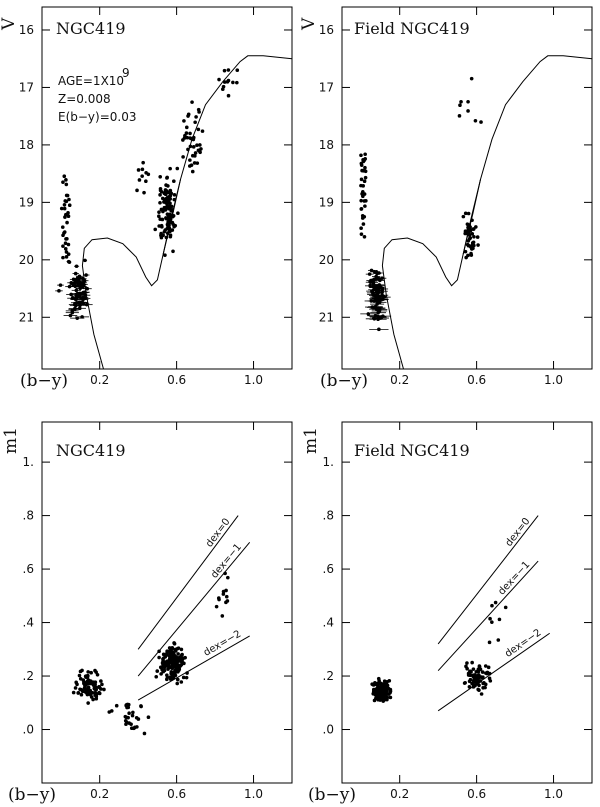 This screenshot has width=600, height=807. Describe the element at coordinates (28, 623) in the screenshot. I see `y-tick-label: .4` at that location.